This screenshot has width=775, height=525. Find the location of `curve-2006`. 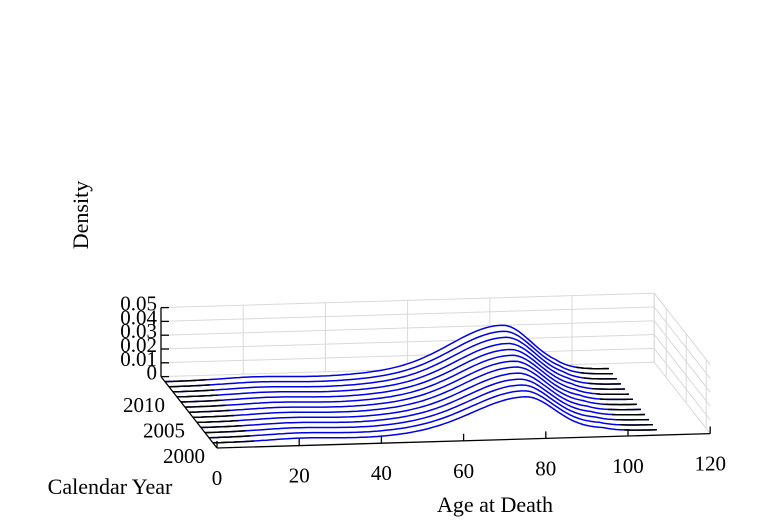

curve-2006 is located at coordinates (410, 386).